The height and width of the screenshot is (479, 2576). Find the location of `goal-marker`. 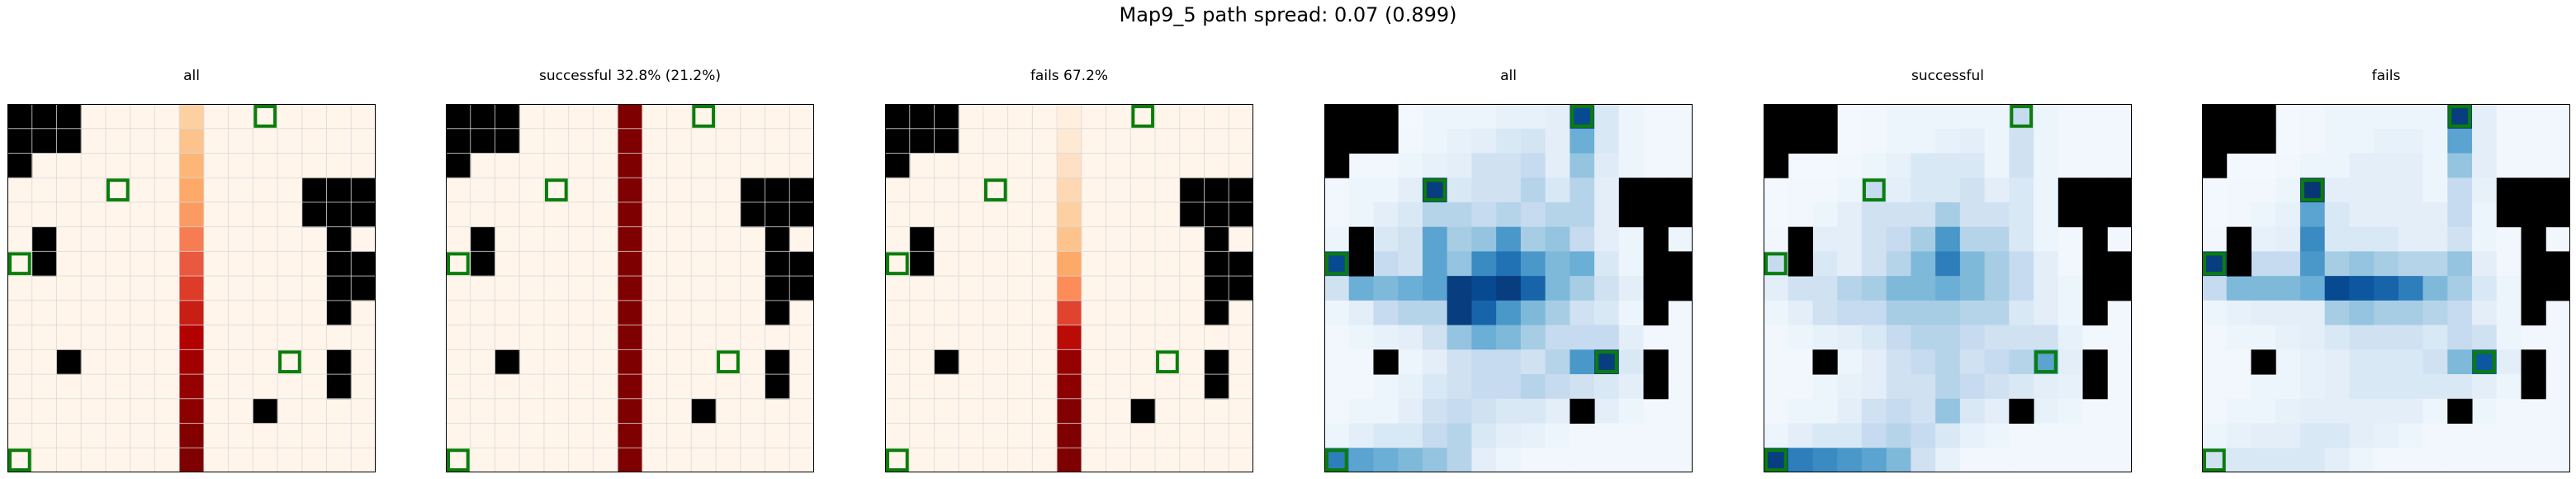

goal-marker is located at coordinates (897, 264).